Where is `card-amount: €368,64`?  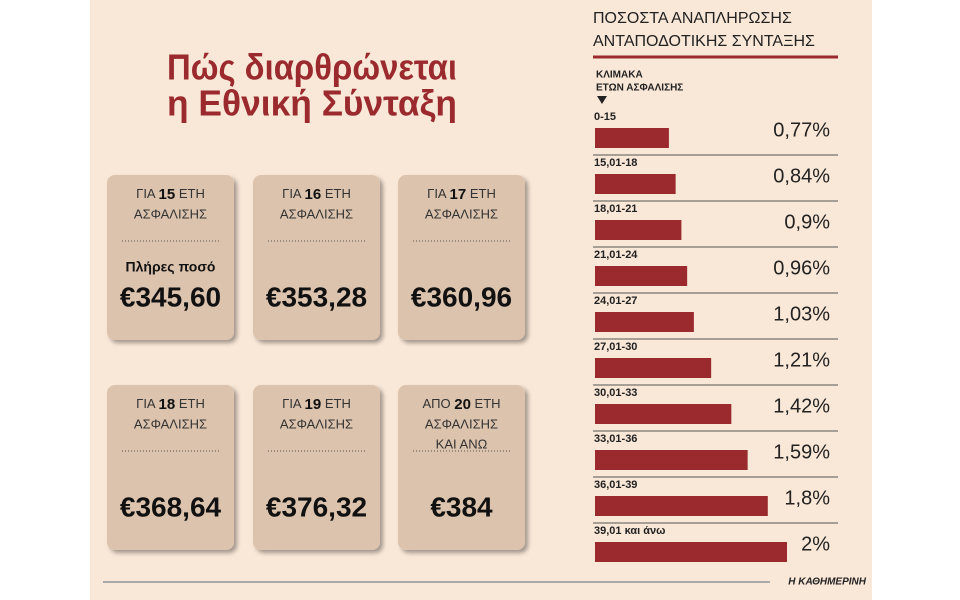 card-amount: €368,64 is located at coordinates (171, 506).